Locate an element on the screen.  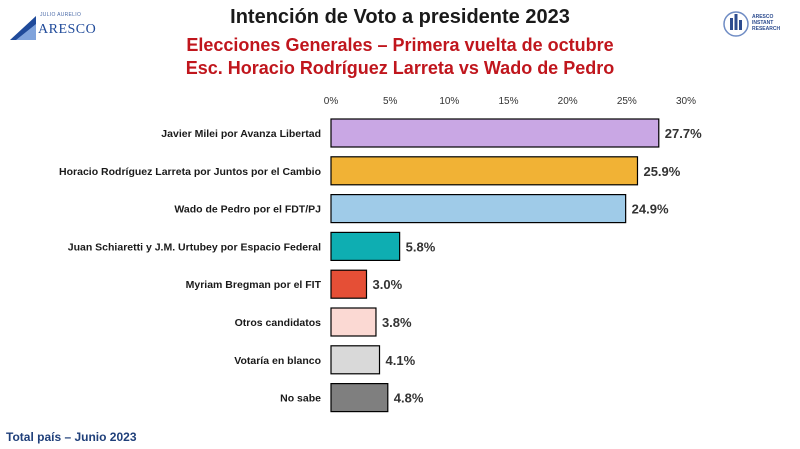
x-tick-label: 30% is located at coordinates (686, 101).